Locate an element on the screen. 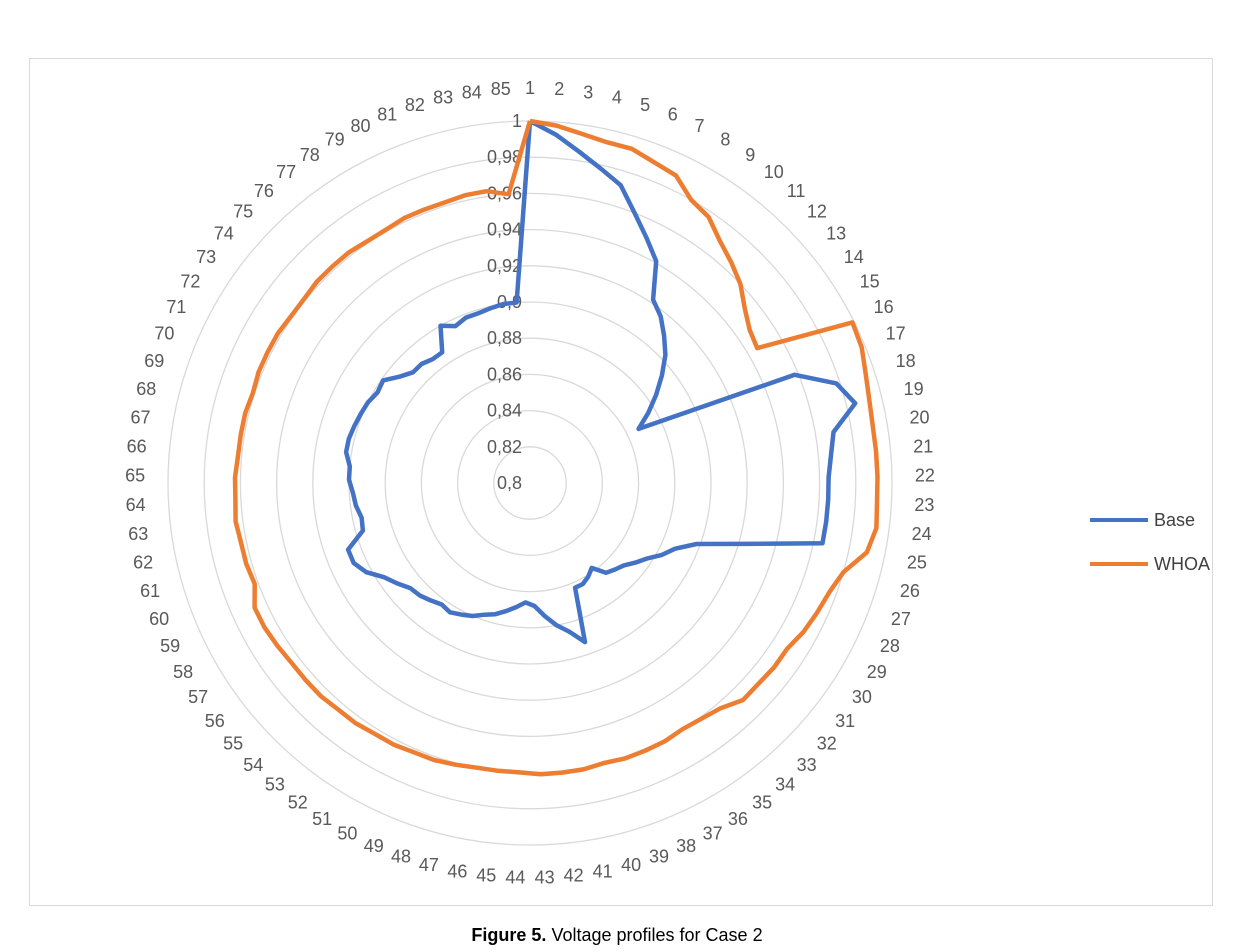  category-label: 17 is located at coordinates (896, 334).